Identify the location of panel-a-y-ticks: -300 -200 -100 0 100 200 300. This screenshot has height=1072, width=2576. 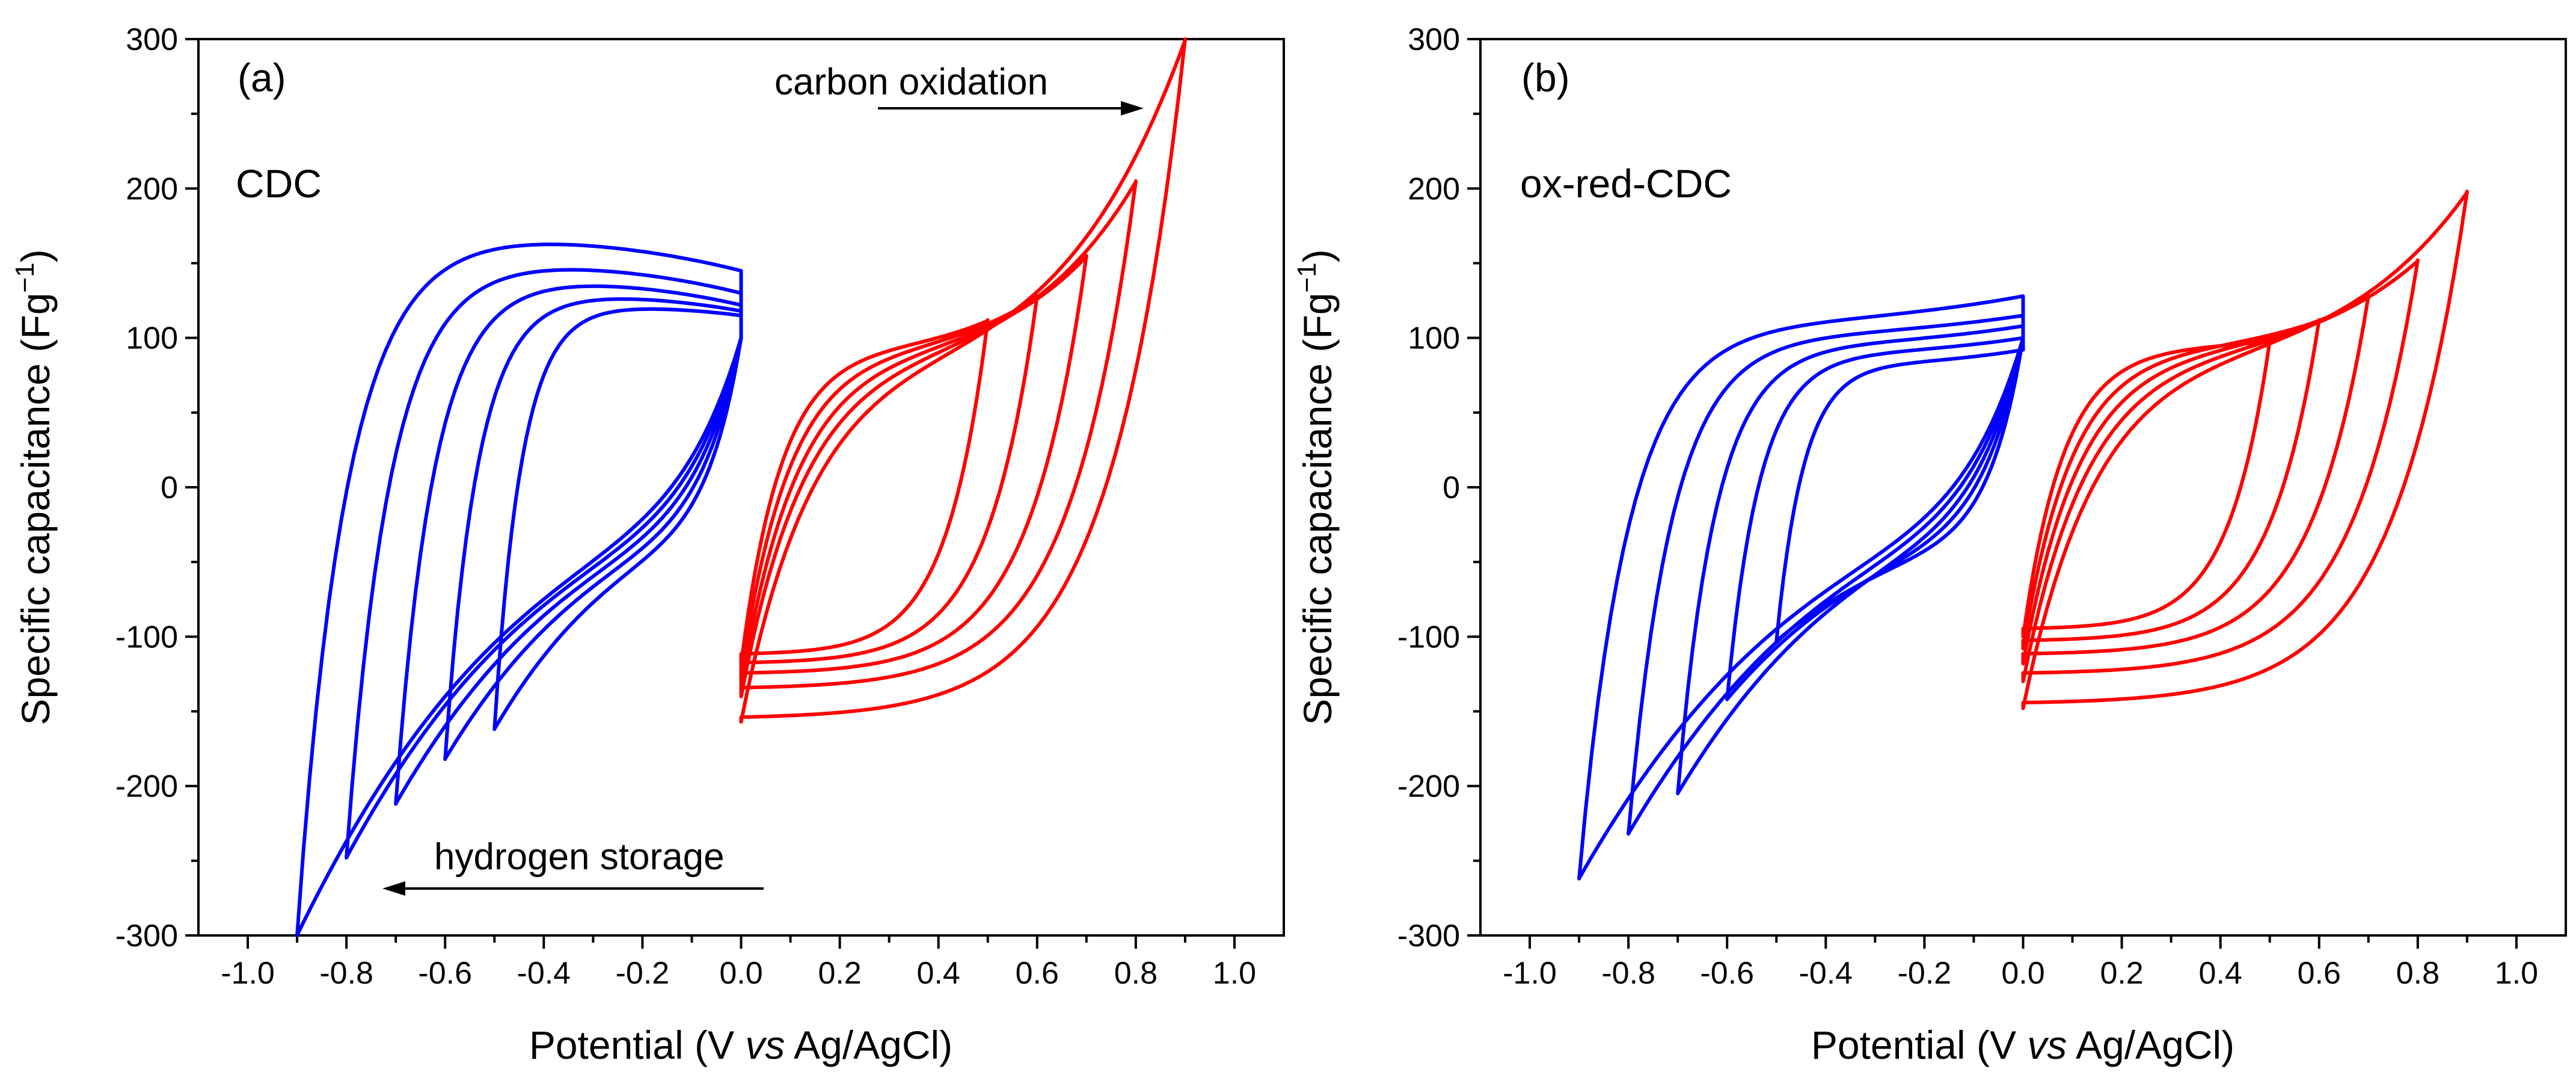
(156, 487).